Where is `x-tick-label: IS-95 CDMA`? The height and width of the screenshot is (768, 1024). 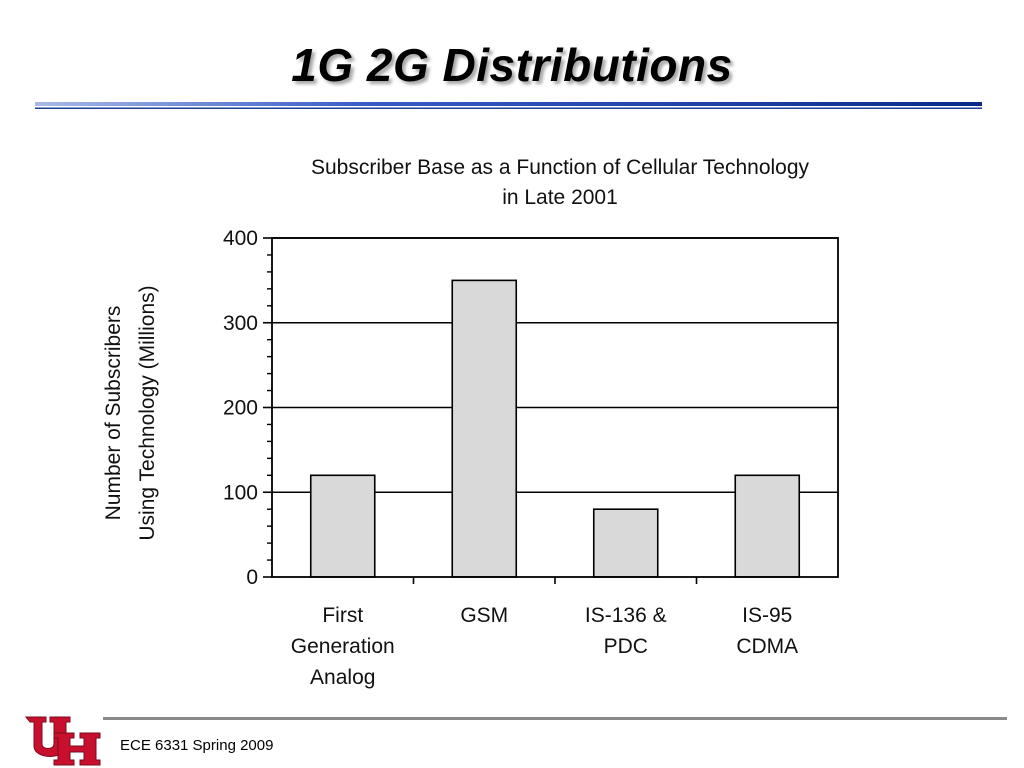
x-tick-label: IS-95 CDMA is located at coordinates (767, 631).